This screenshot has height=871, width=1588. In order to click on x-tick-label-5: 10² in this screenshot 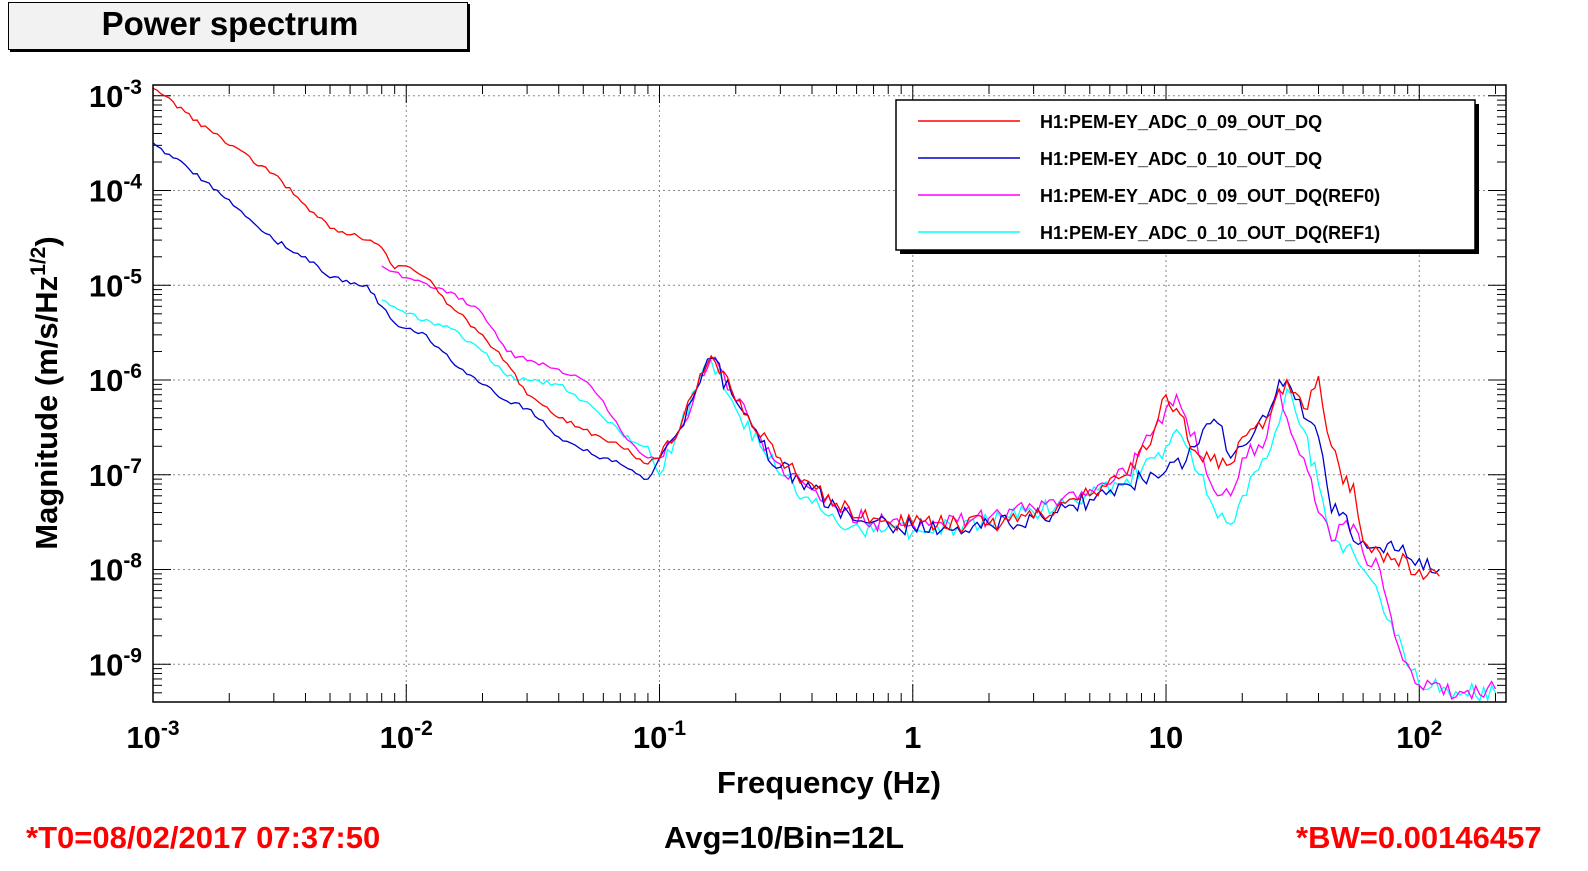, I will do `click(1419, 736)`.